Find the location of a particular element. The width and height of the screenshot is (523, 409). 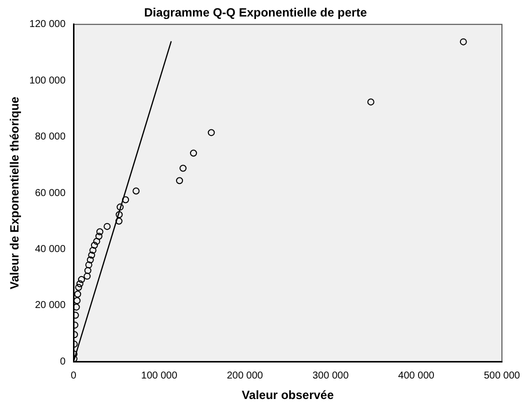

y-tick-label: 40 000 is located at coordinates (50, 249).